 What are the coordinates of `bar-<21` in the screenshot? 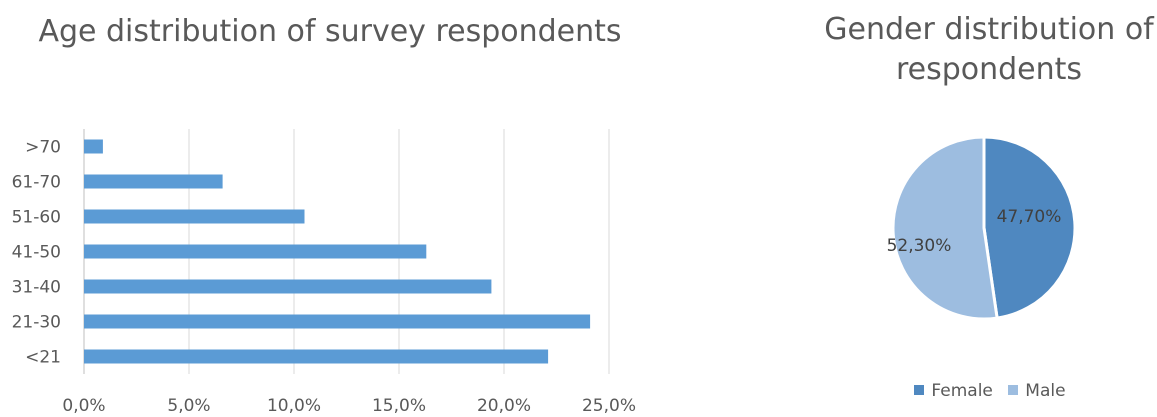 It's located at (316, 356).